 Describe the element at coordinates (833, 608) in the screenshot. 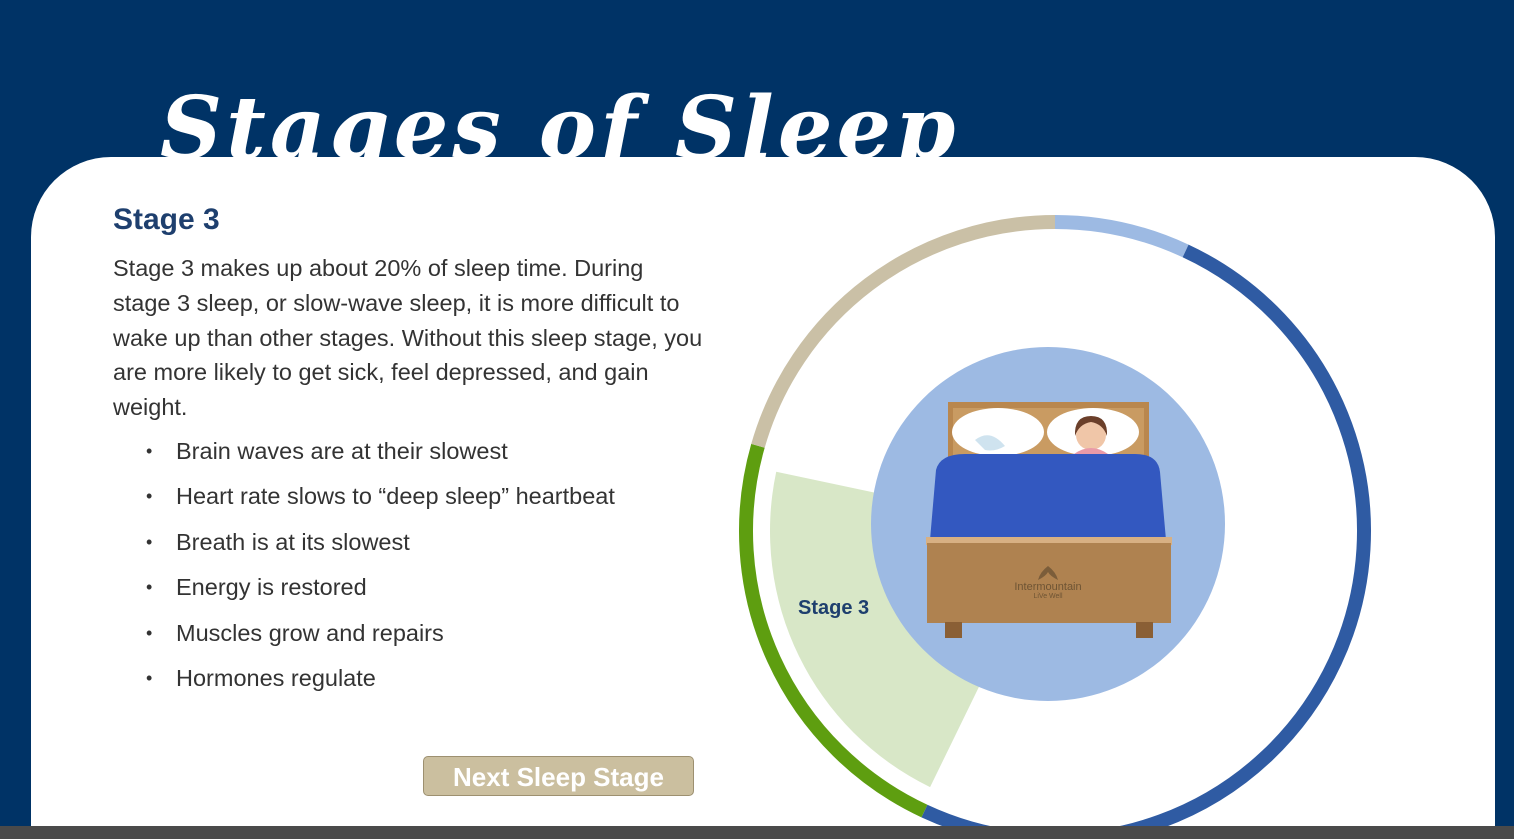

I see `active-stage-label: Stage 3` at that location.